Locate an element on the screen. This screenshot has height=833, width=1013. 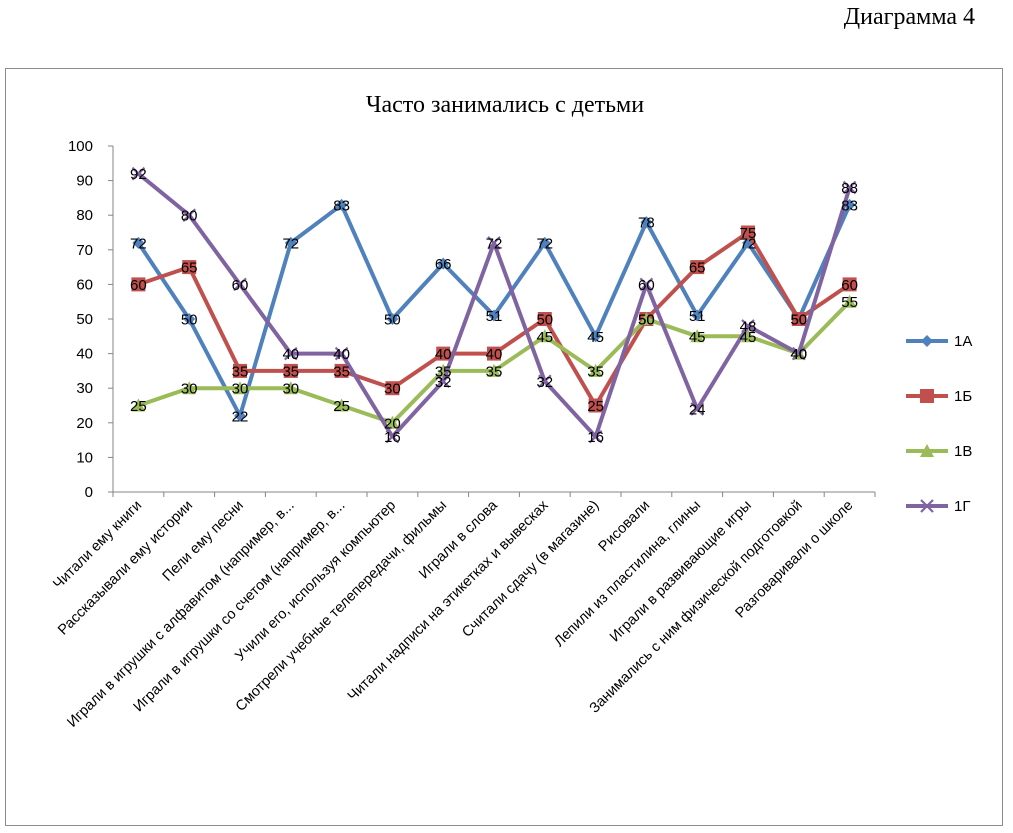
diagram-number-label: Диаграмма 4 is located at coordinates (909, 17).